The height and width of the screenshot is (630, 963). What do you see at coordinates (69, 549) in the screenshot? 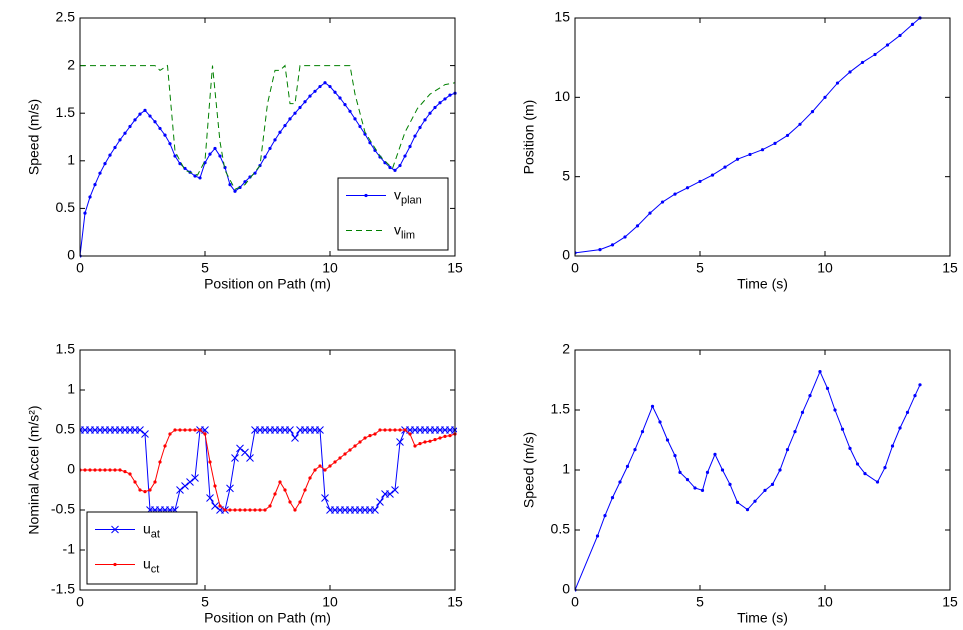
I see `y-tick-label: -1` at bounding box center [69, 549].